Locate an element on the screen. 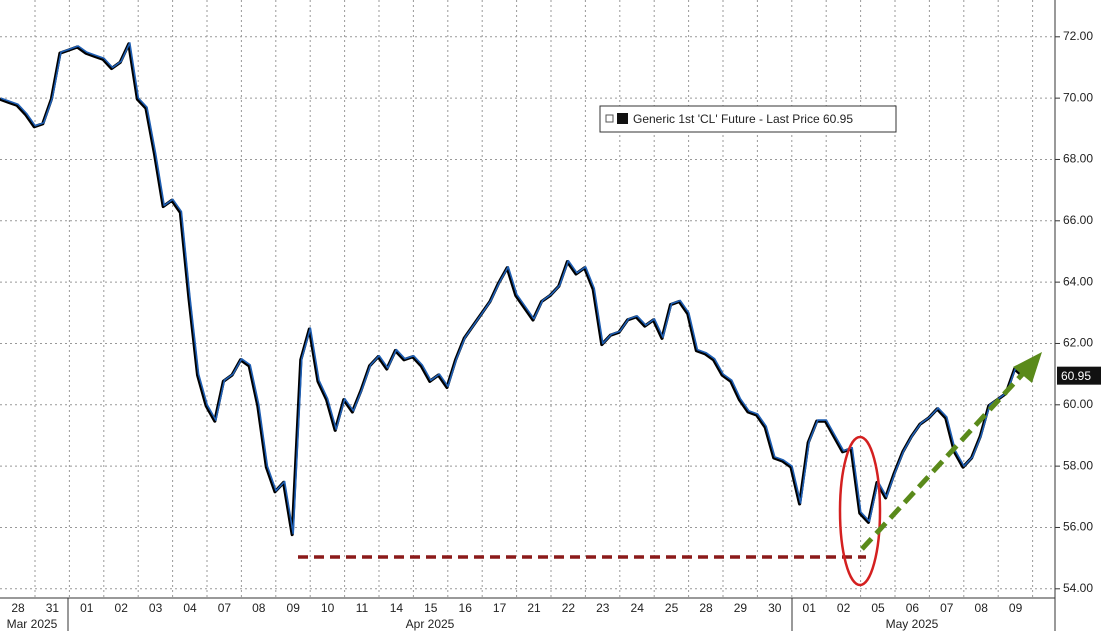 Image resolution: width=1102 pixels, height=631 pixels. legend-toggle is located at coordinates (609, 118).